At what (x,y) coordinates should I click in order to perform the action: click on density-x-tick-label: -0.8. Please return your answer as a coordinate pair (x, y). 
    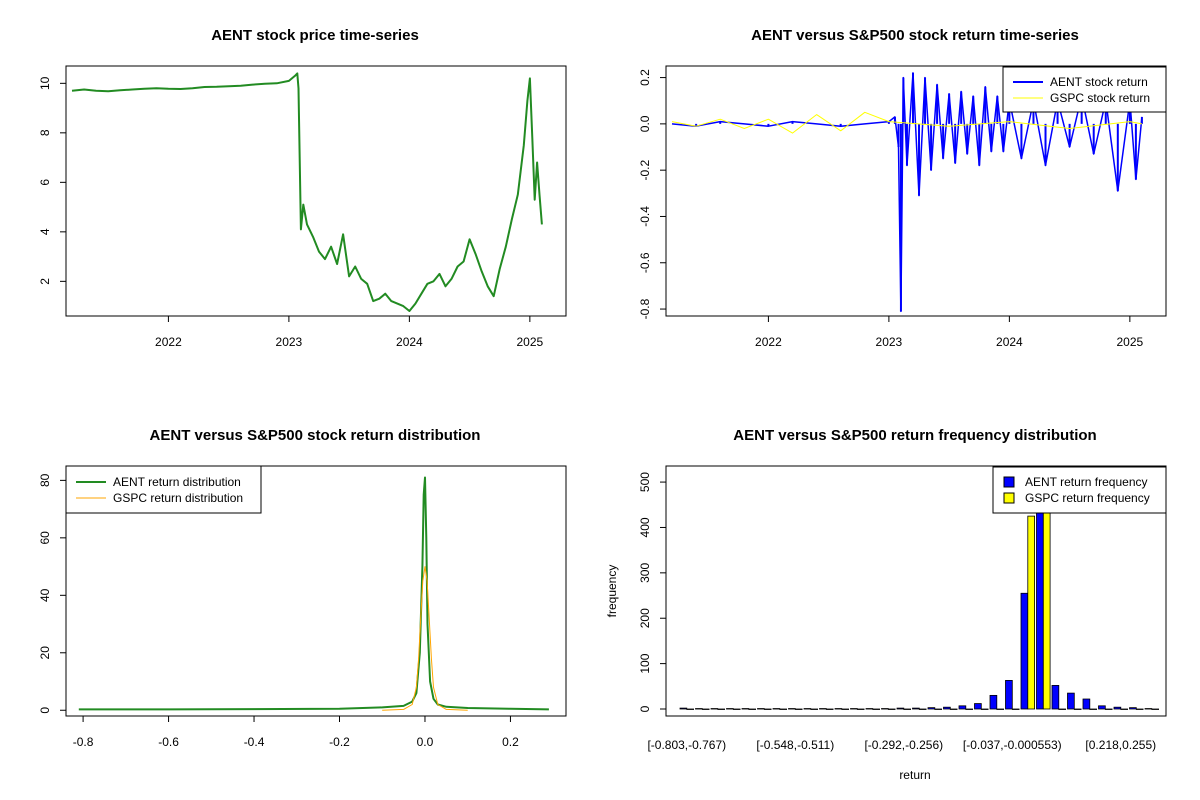
    Looking at the image, I should click on (83, 742).